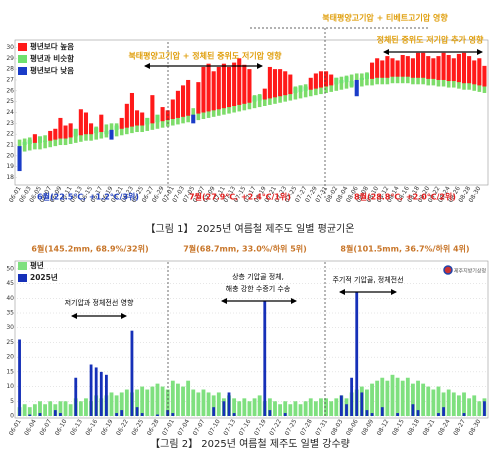  What do you see at coordinates (10, 145) in the screenshot?
I see `y-tick-label: 21` at bounding box center [10, 145].